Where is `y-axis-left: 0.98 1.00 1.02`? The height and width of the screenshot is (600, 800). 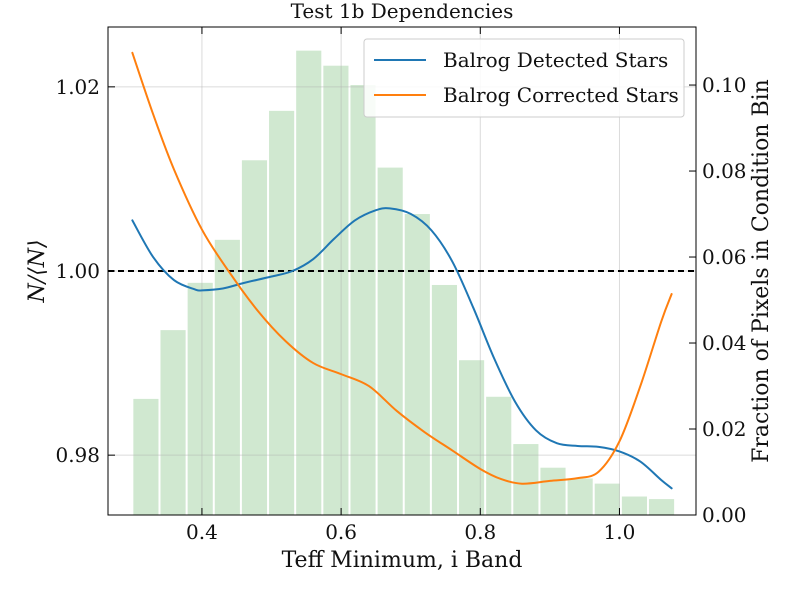 y-axis-left: 0.98 1.00 1.02 is located at coordinates (85, 271).